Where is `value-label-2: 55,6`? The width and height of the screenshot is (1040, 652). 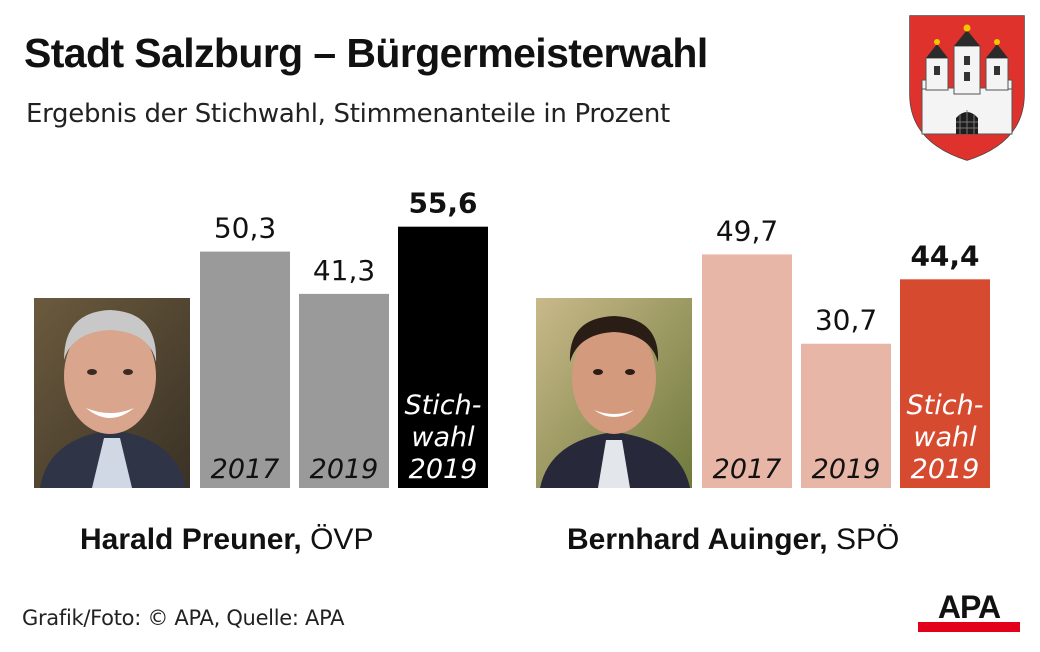 value-label-2: 55,6 is located at coordinates (442, 203).